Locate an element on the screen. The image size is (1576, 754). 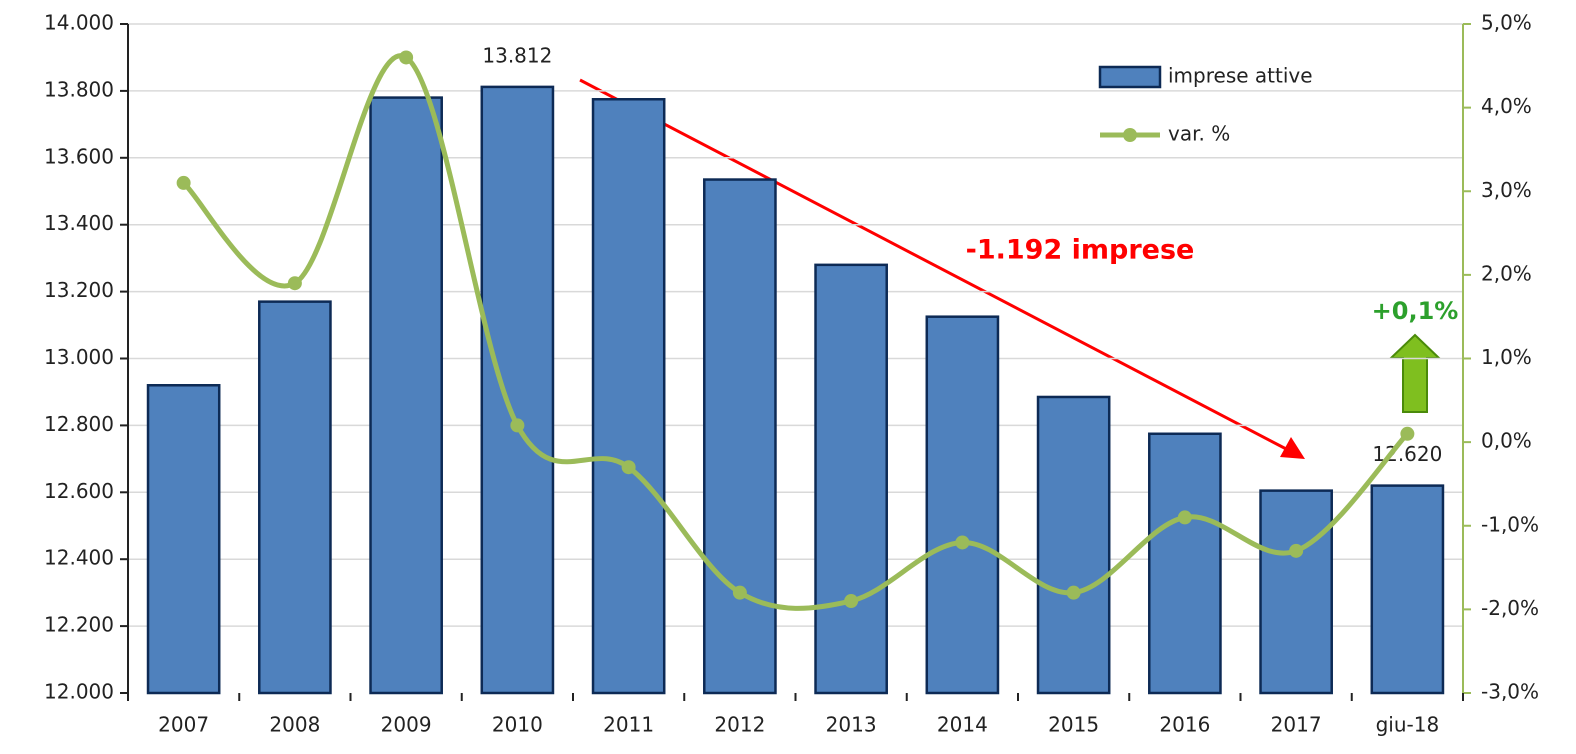
y-tick-label: 12.200 is located at coordinates (79, 625).